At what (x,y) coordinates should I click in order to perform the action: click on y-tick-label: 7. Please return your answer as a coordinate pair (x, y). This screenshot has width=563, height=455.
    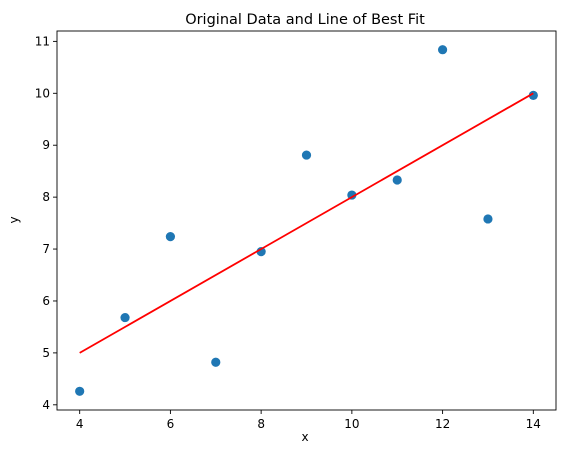
    Looking at the image, I should click on (46, 249).